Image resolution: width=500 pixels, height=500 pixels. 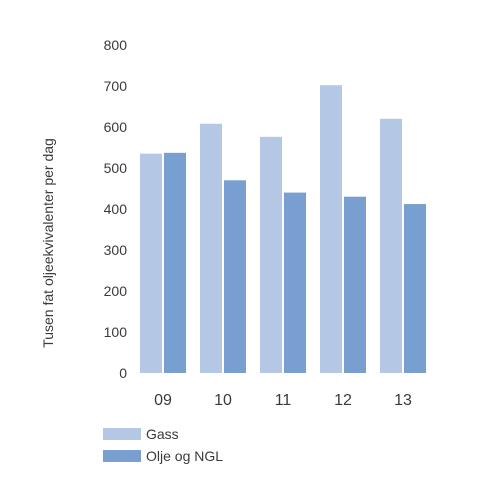 I want to click on x-tick-label: 12, so click(x=343, y=400).